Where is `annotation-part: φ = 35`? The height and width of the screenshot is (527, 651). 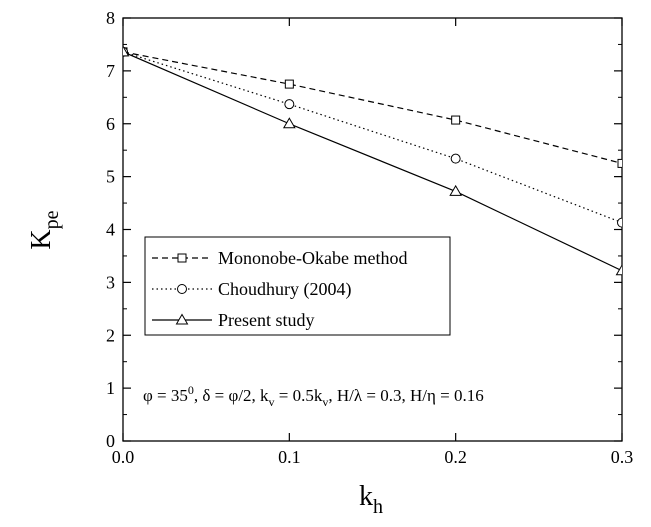 annotation-part: φ = 35 is located at coordinates (165, 395).